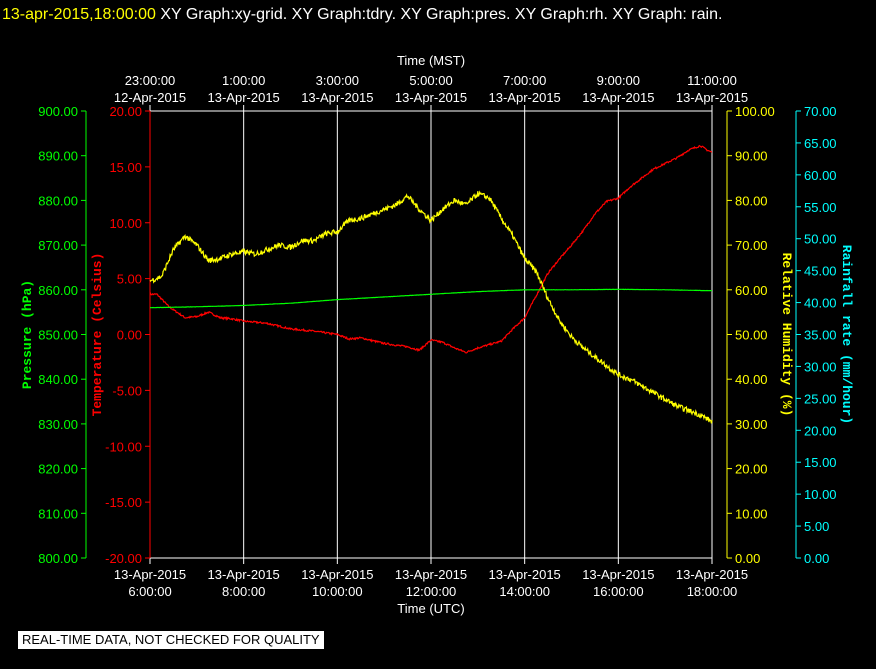  What do you see at coordinates (816, 526) in the screenshot?
I see `rainfall-tick-label: 5.00` at bounding box center [816, 526].